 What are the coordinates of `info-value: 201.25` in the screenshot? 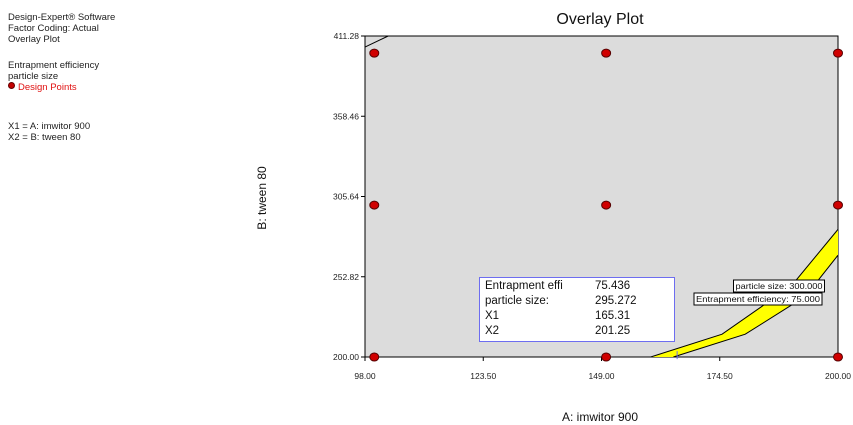 It's located at (613, 331).